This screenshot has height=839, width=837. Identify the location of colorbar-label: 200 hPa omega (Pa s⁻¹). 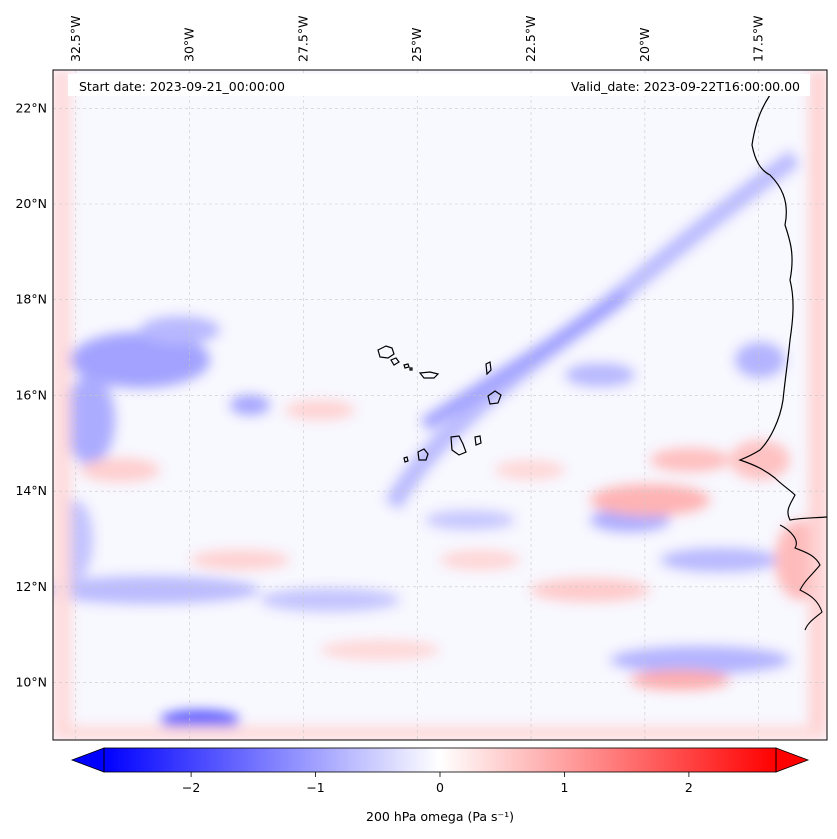
(440, 816).